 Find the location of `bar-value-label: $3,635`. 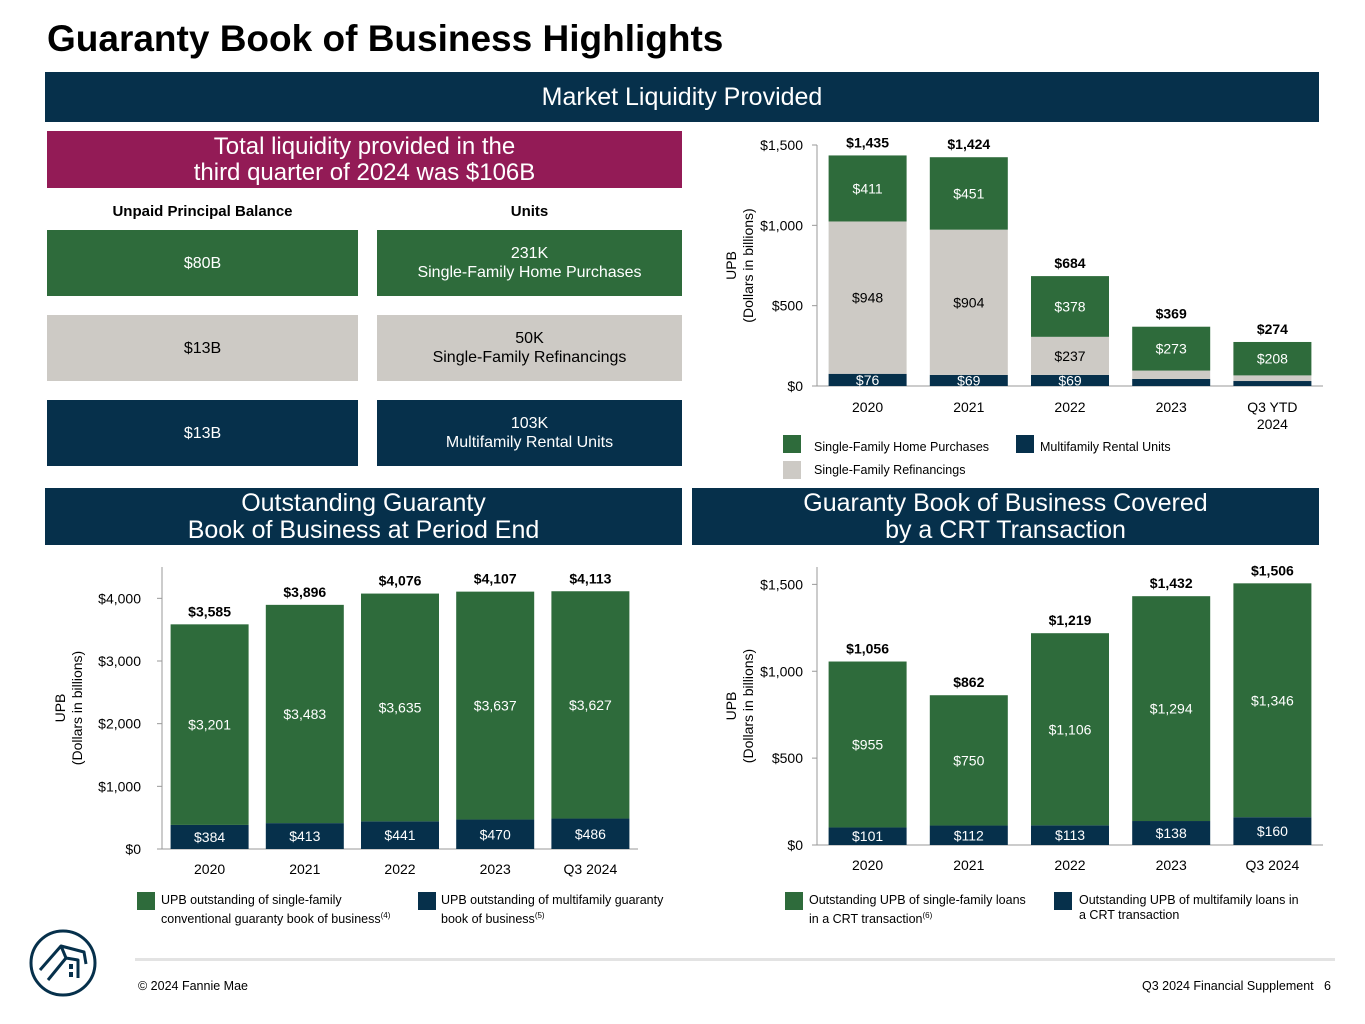

bar-value-label: $3,635 is located at coordinates (400, 707).